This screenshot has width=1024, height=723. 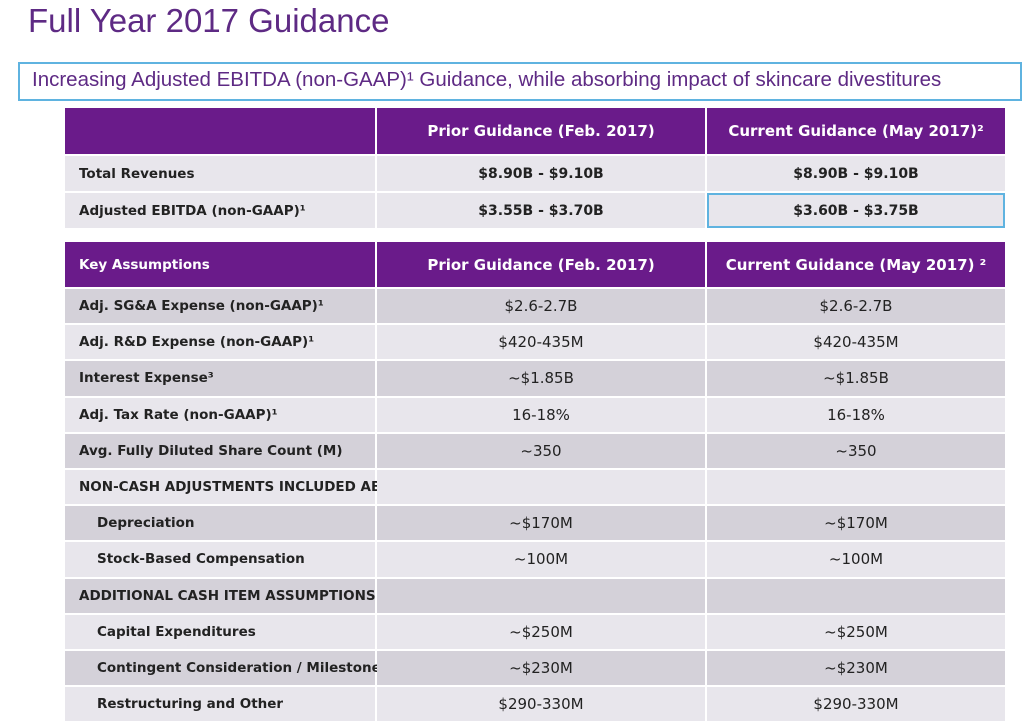 I want to click on row-label: Adj. R&D Expense (non-GAAP)¹, so click(x=220, y=342).